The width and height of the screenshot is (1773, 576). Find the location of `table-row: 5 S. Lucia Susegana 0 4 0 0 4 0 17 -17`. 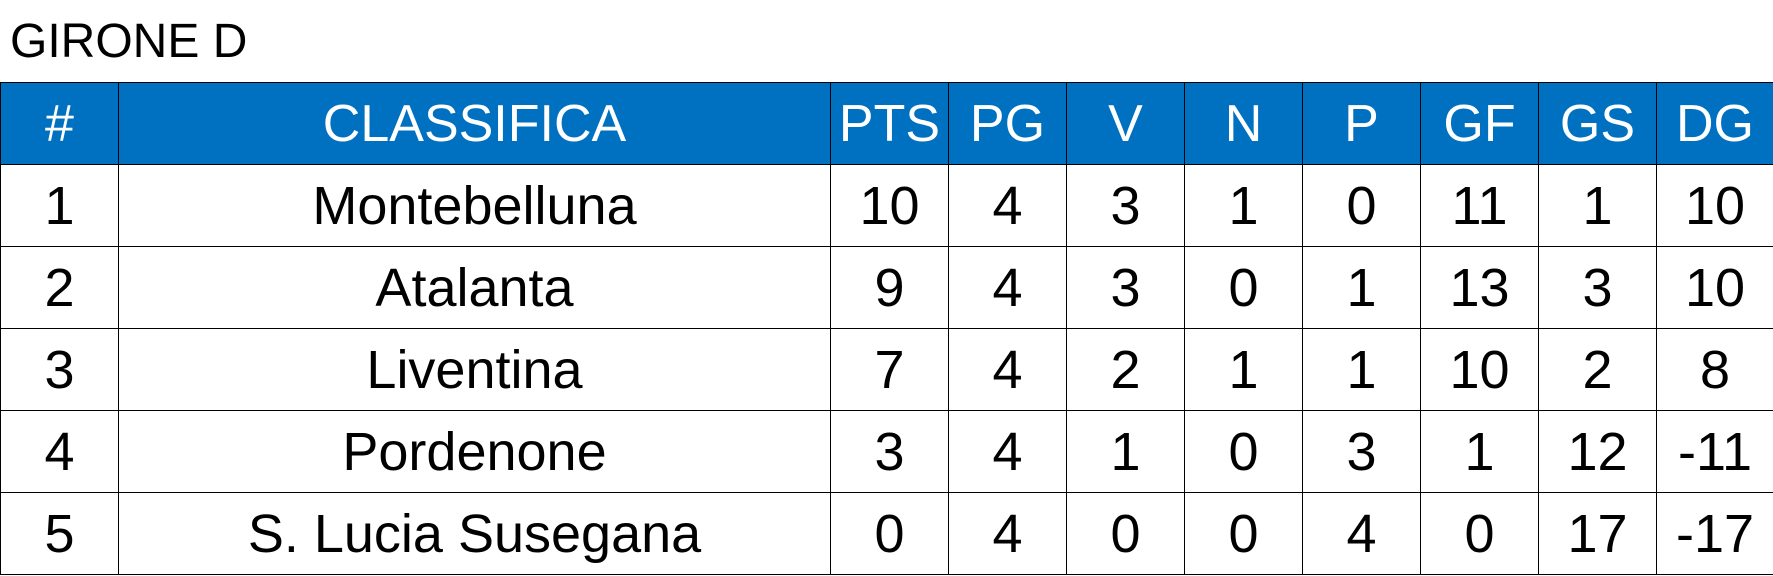

table-row: 5 S. Lucia Susegana 0 4 0 0 4 0 17 -17 is located at coordinates (886, 533).